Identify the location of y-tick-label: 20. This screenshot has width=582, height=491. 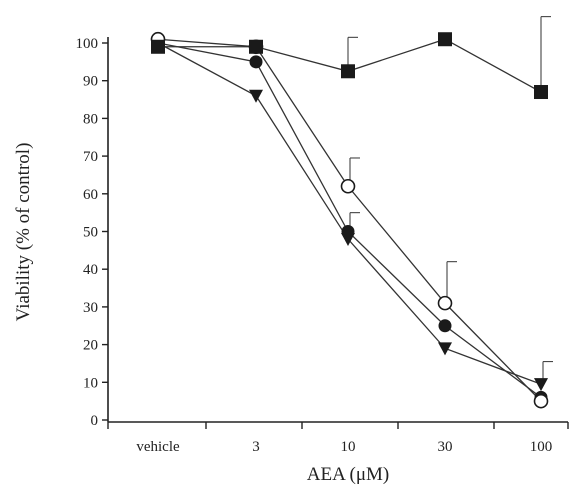
(90, 346).